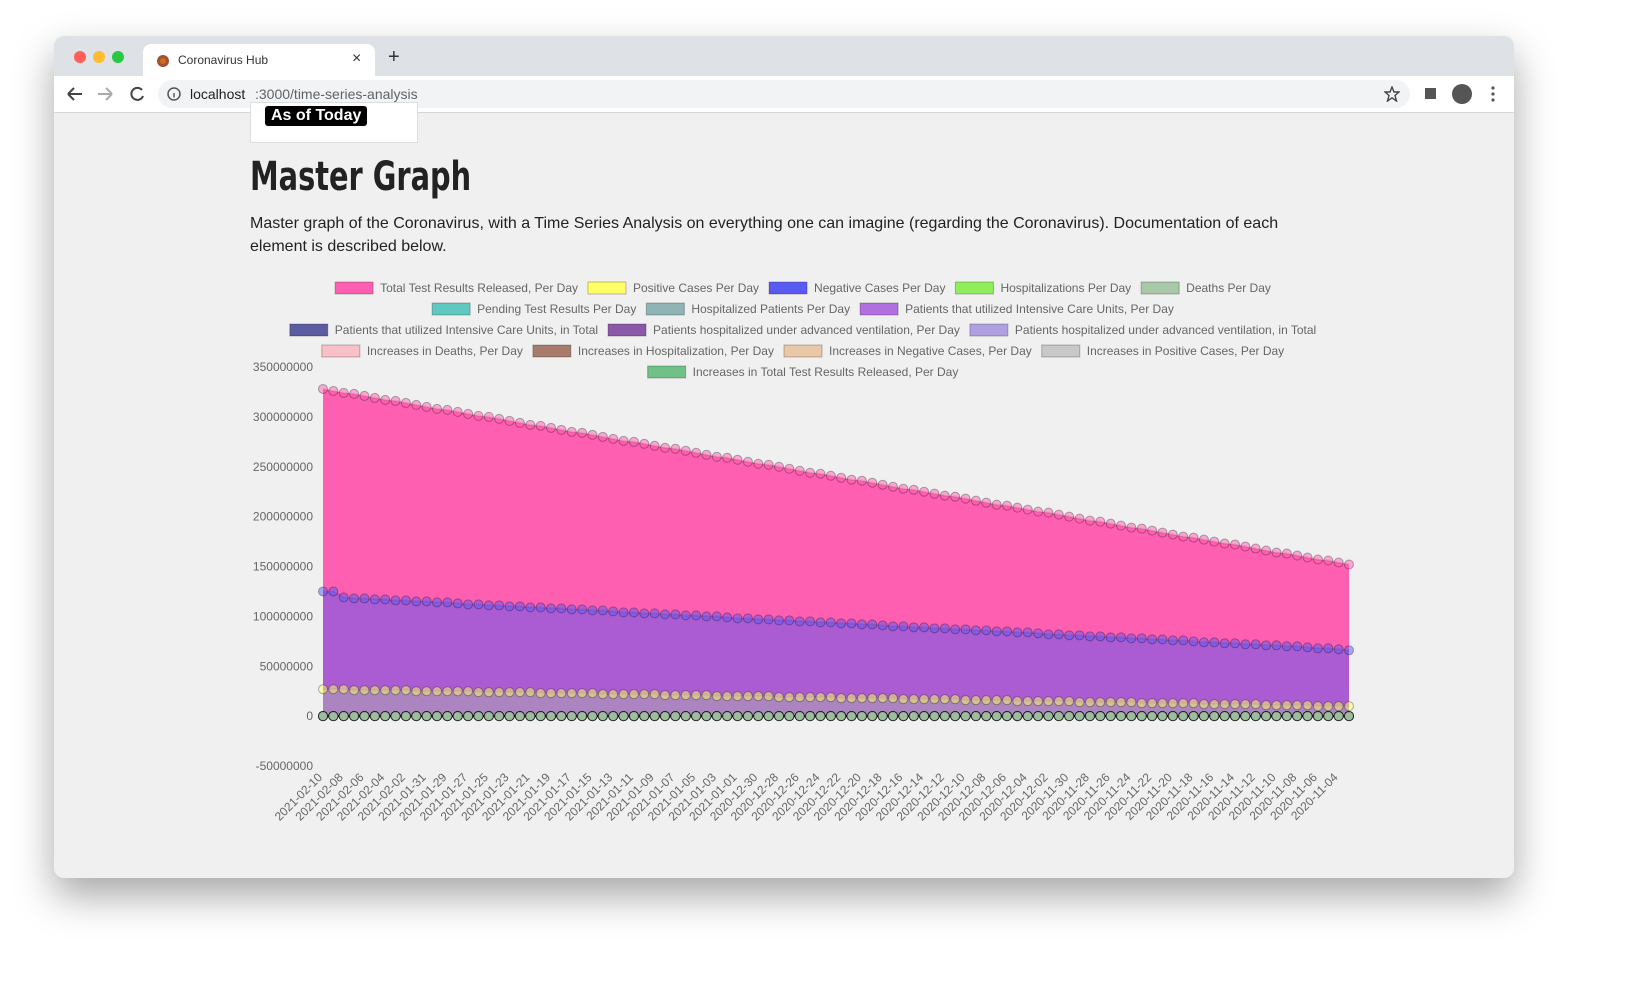 The height and width of the screenshot is (986, 1629). What do you see at coordinates (137, 93) in the screenshot?
I see `reload-button` at bounding box center [137, 93].